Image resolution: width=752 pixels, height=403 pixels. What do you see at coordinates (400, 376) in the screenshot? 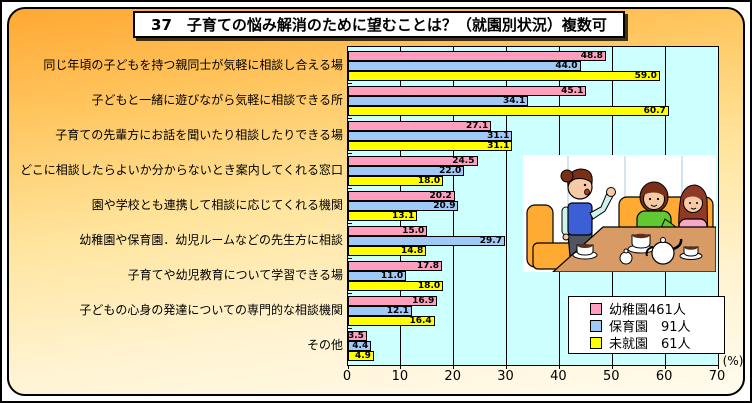
I see `x-axis-tick-label: 10` at bounding box center [400, 376].